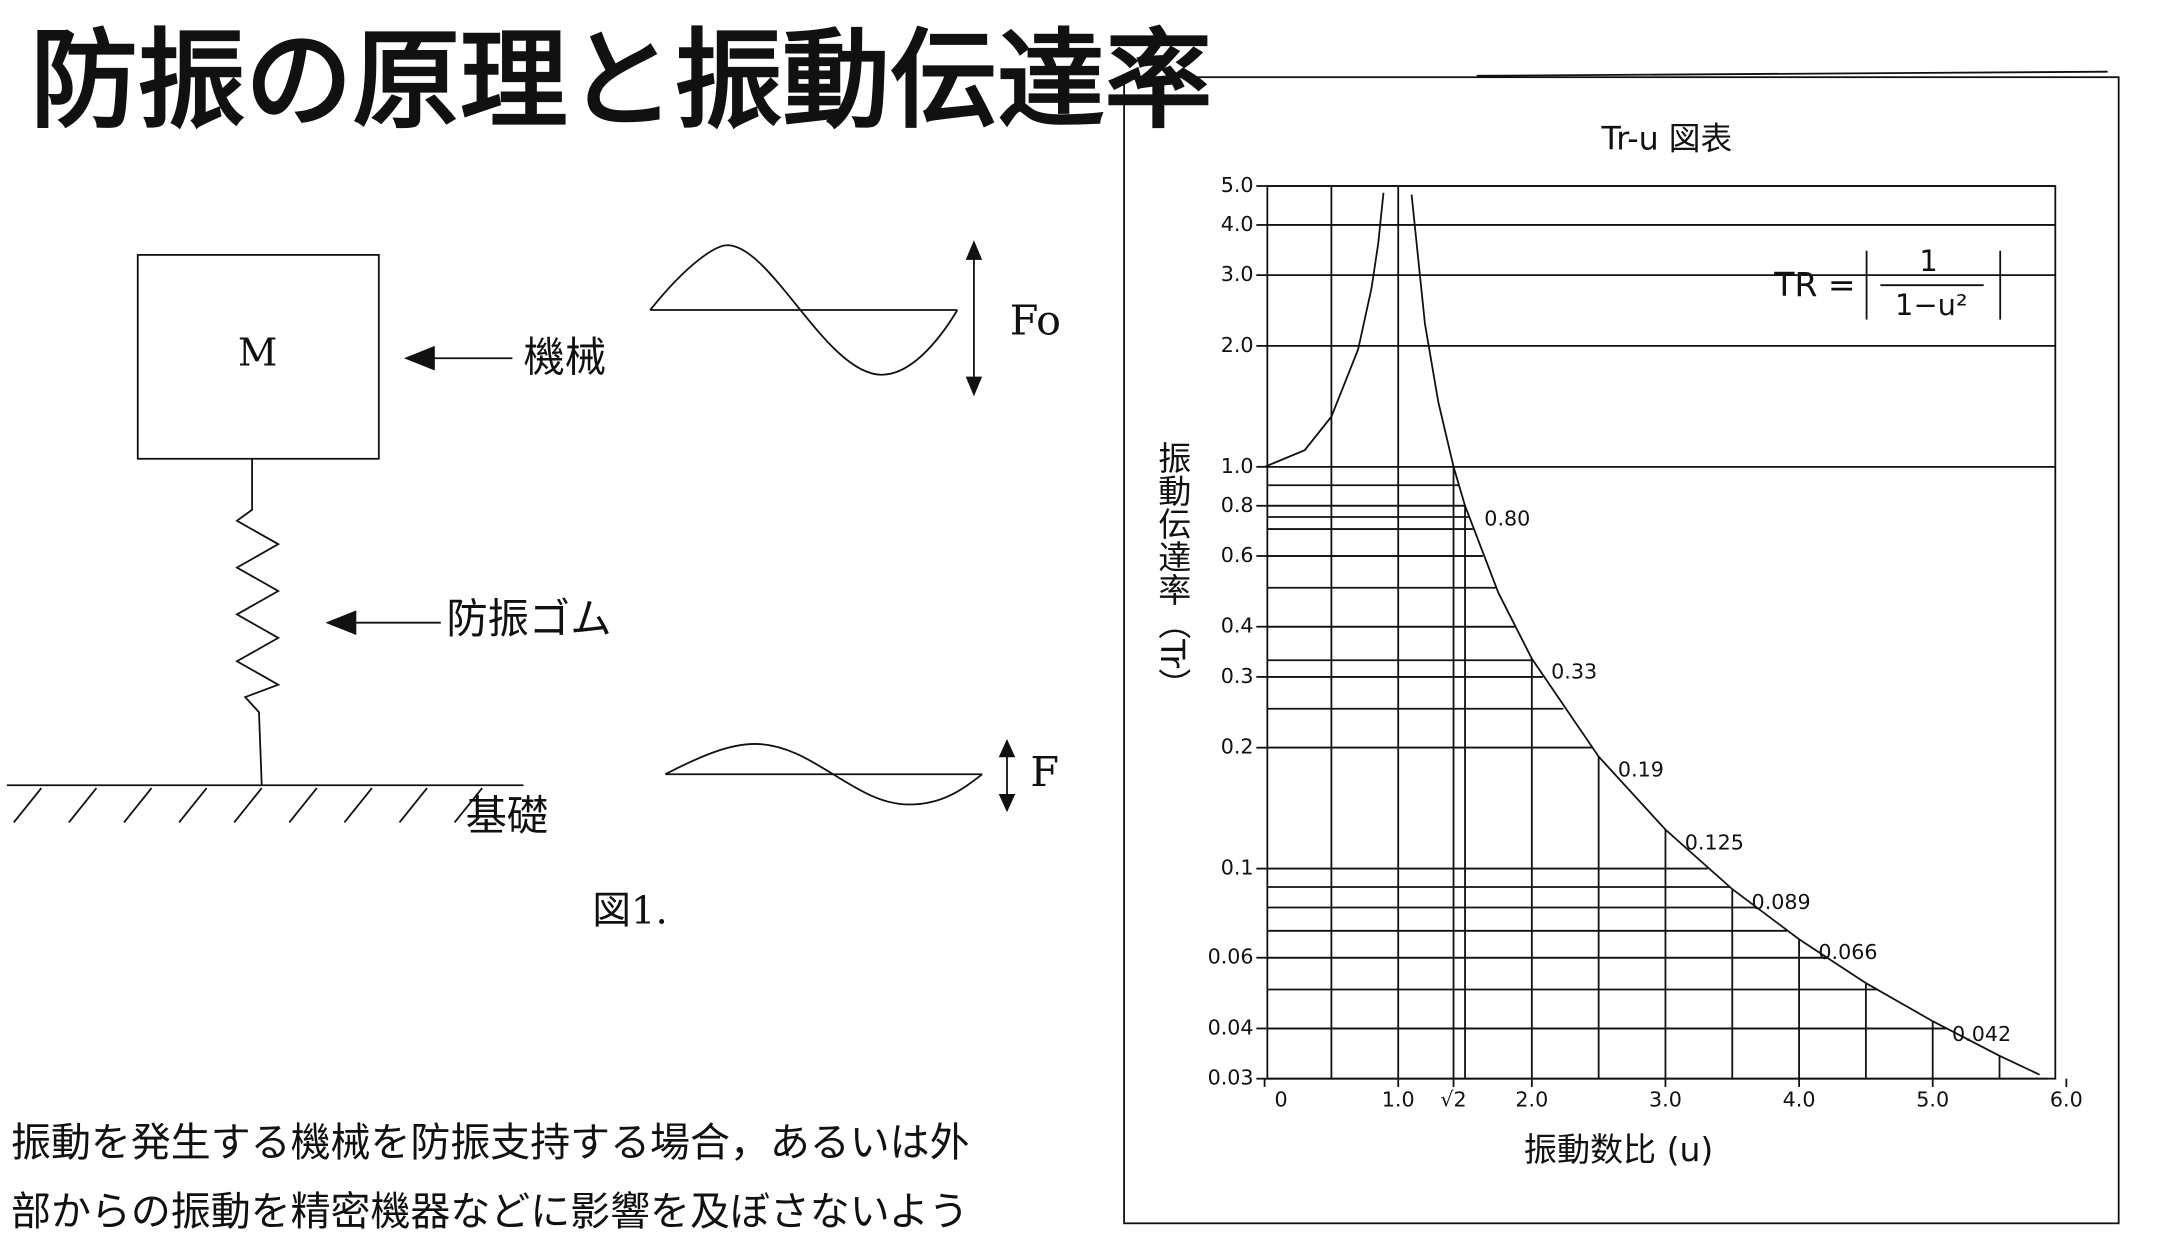  What do you see at coordinates (629, 910) in the screenshot?
I see `figure-caption: 図1.` at bounding box center [629, 910].